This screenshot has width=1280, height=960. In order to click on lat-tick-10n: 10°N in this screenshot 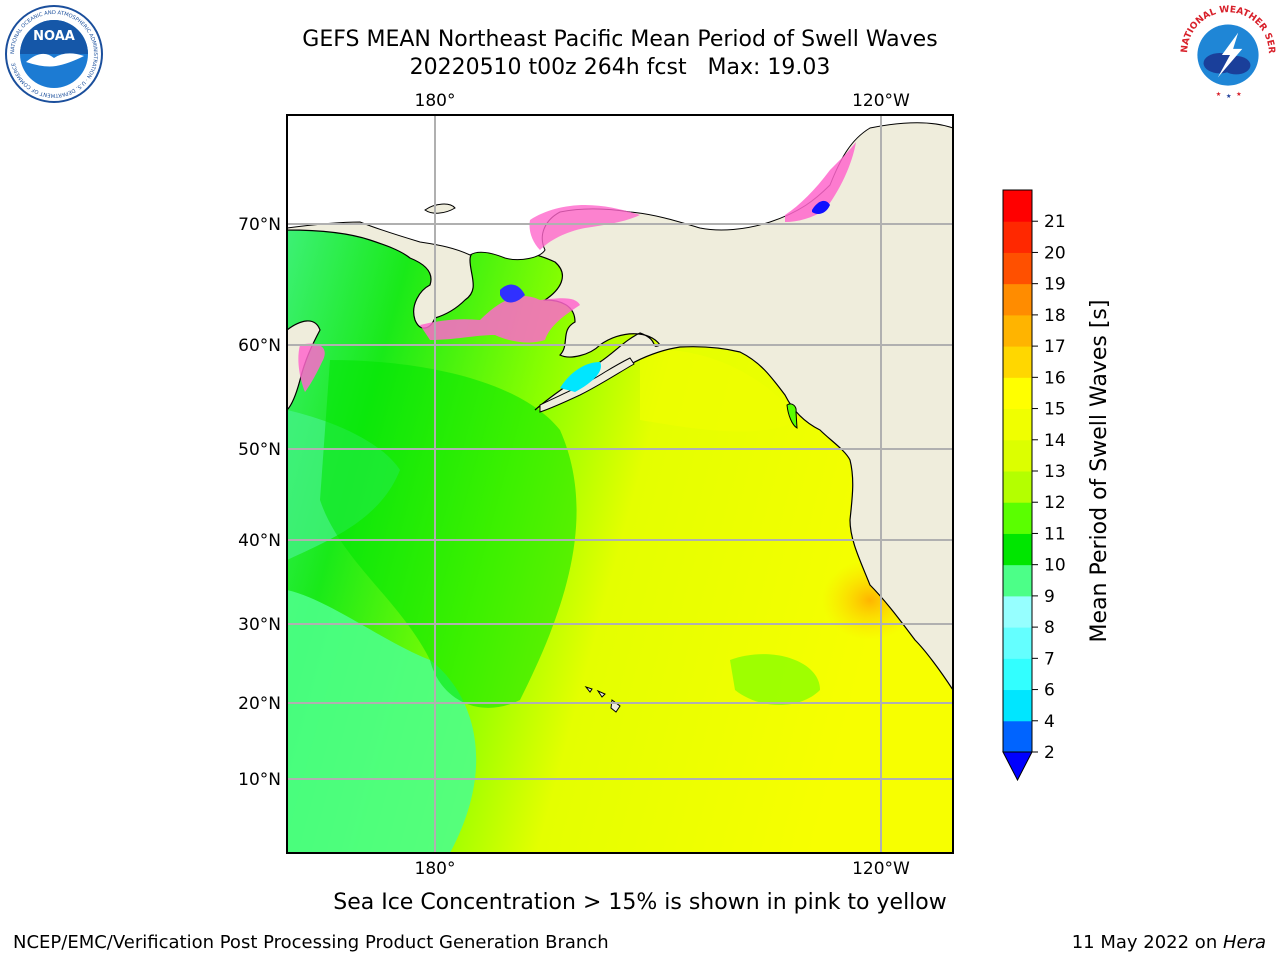, I will do `click(259, 780)`.